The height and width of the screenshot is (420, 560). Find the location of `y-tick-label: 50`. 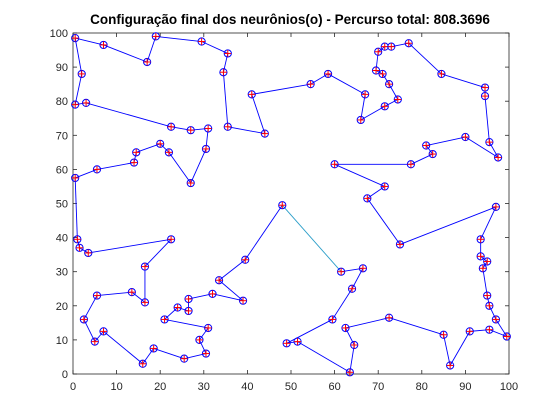

y-tick-label: 50 is located at coordinates (62, 205).